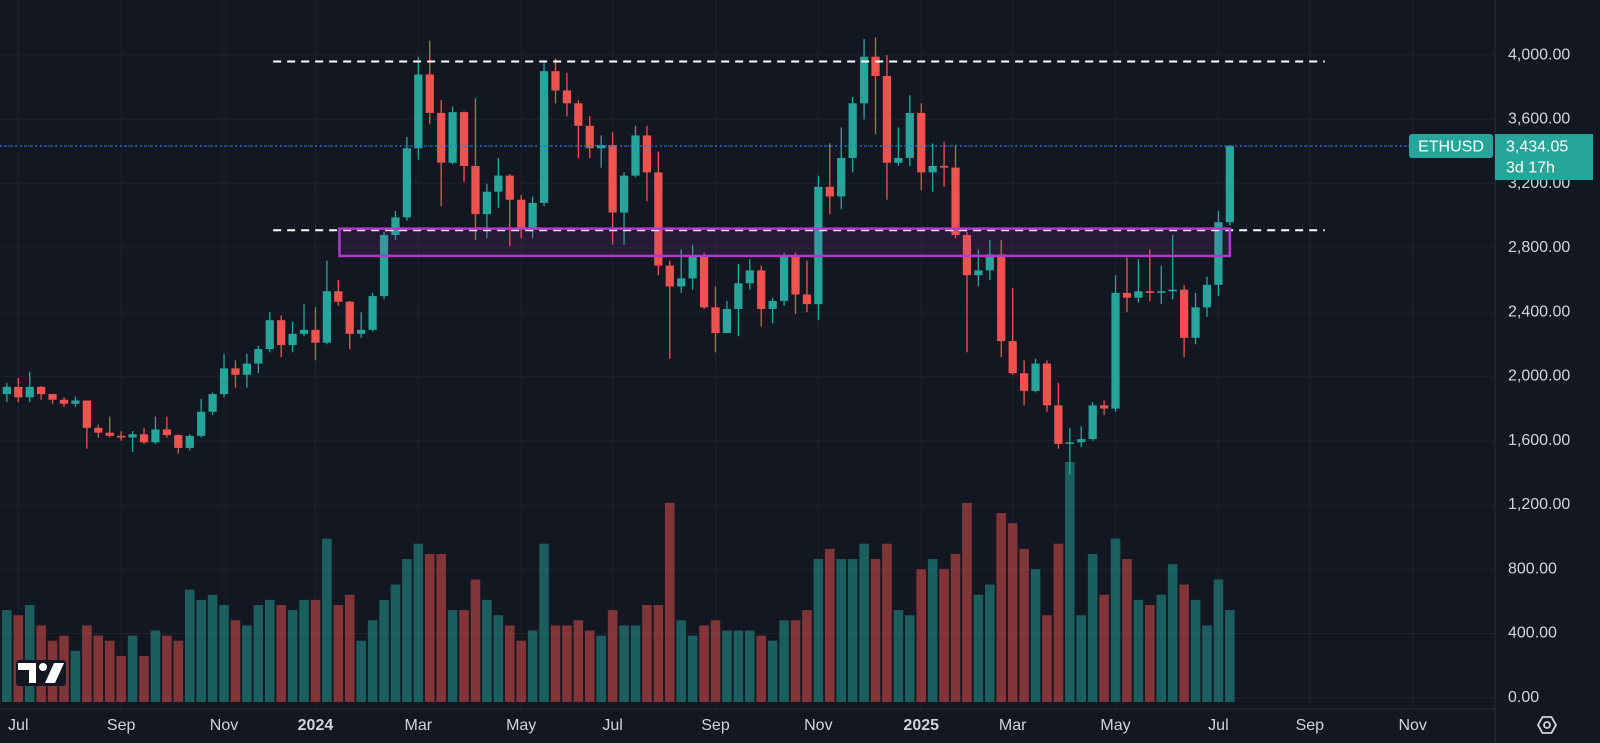 This screenshot has width=1600, height=743. Describe the element at coordinates (1547, 725) in the screenshot. I see `settings-button` at that location.